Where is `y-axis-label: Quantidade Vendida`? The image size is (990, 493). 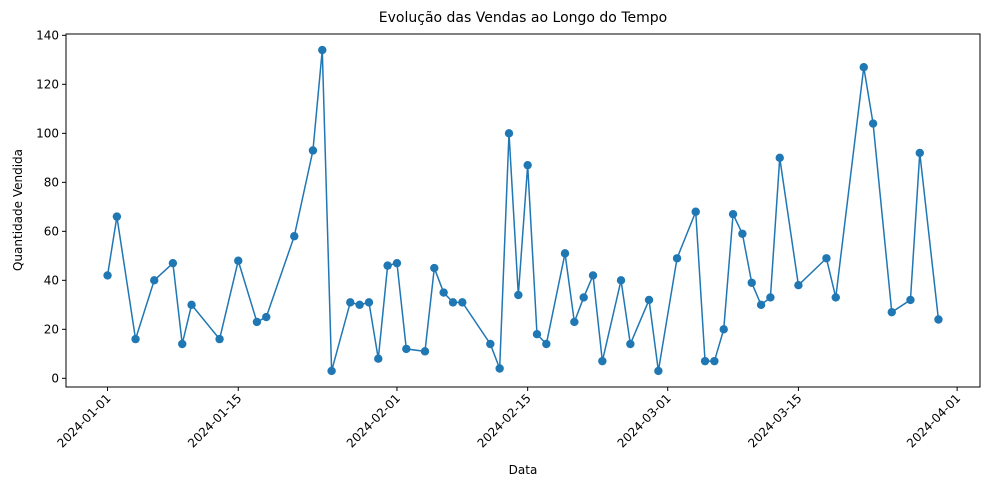 y-axis-label: Quantidade Vendida is located at coordinates (18, 210).